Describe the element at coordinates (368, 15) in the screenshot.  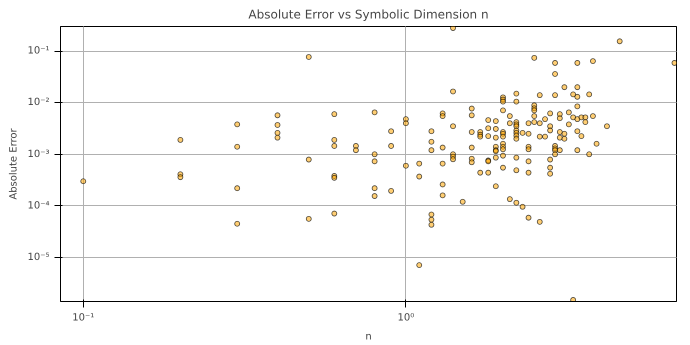
I see `chart-title: Absolute Error vs Symbolic Dimension n` at that location.